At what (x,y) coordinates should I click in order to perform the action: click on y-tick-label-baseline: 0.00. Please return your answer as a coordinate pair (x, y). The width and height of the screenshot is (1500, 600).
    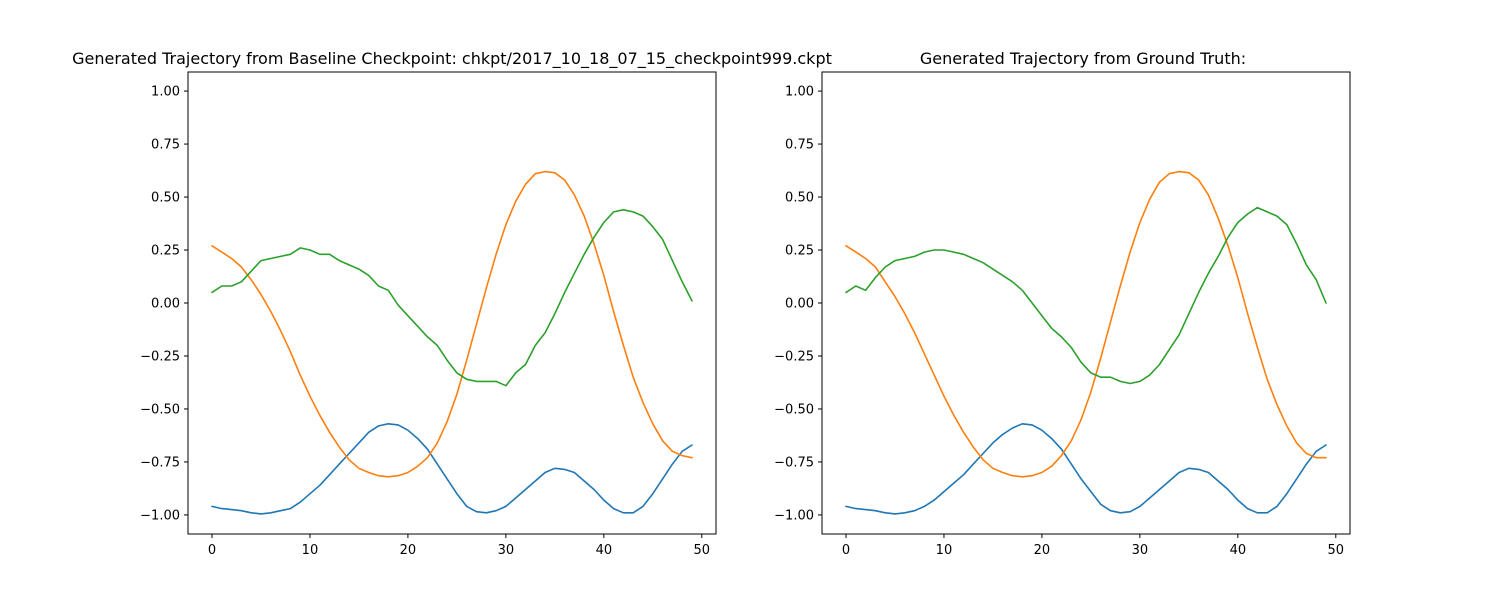
    Looking at the image, I should click on (165, 304).